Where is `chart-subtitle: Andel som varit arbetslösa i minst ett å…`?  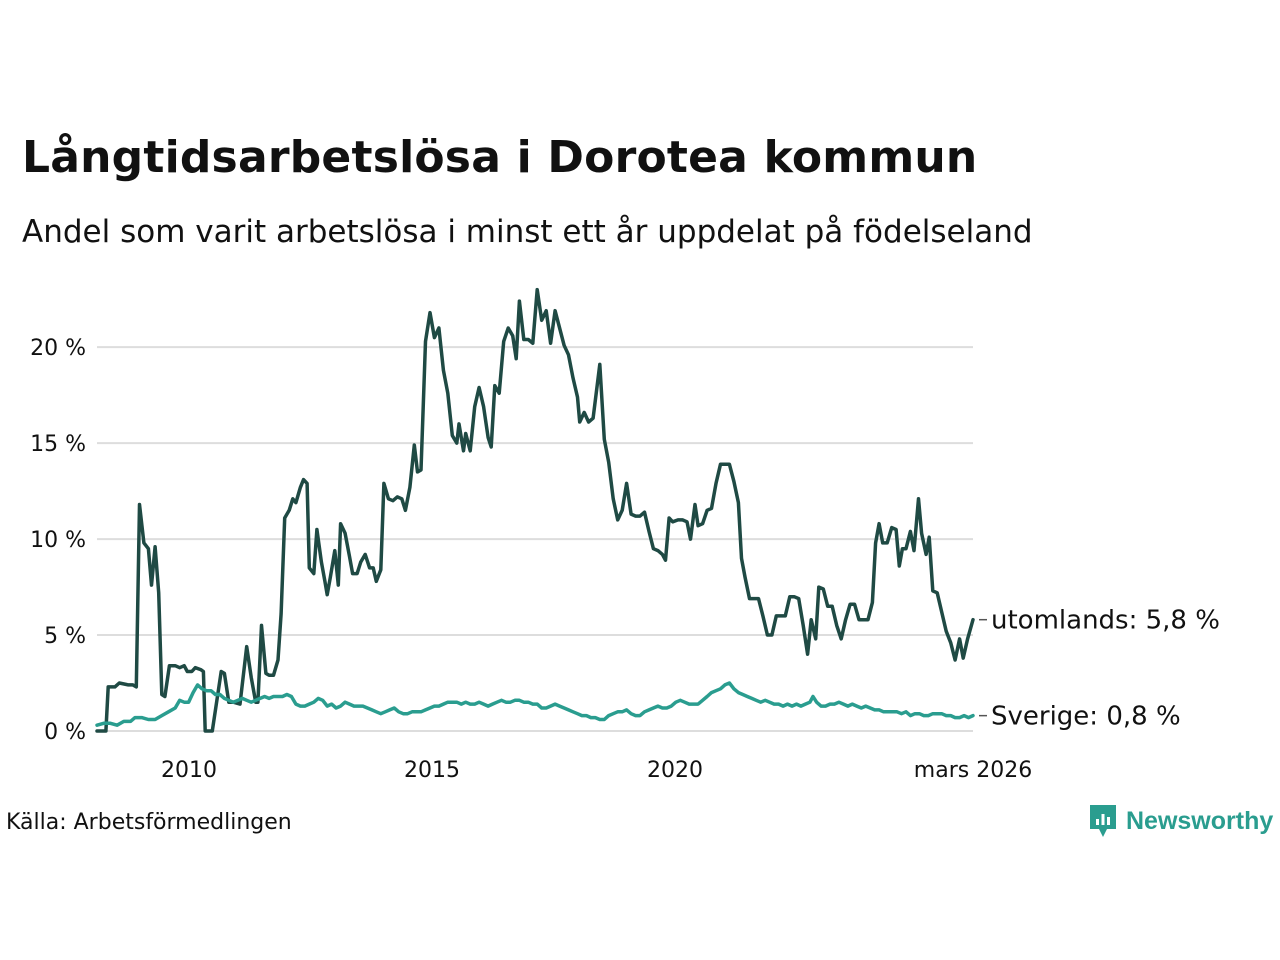 chart-subtitle: Andel som varit arbetslösa i minst ett å… is located at coordinates (527, 232).